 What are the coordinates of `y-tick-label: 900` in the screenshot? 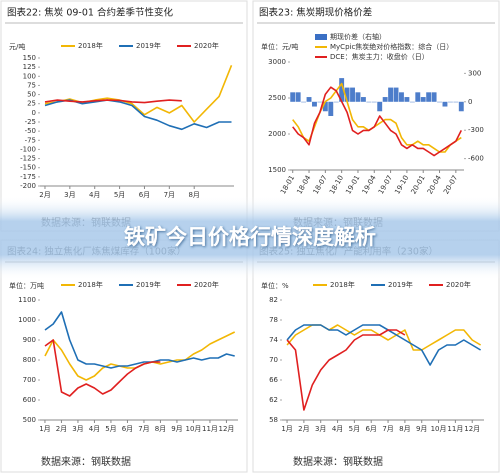 It's located at (29, 340).